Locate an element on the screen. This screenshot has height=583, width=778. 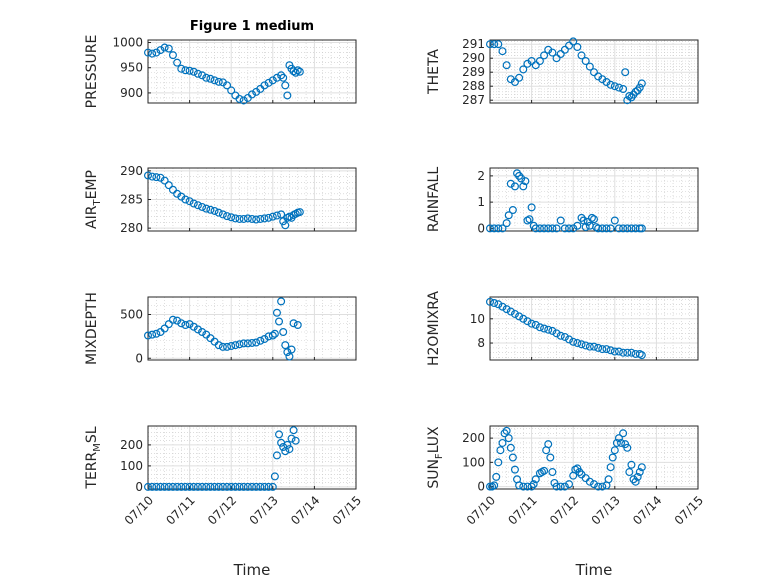
y-axis-label: AIRTEMP is located at coordinates (93, 199).